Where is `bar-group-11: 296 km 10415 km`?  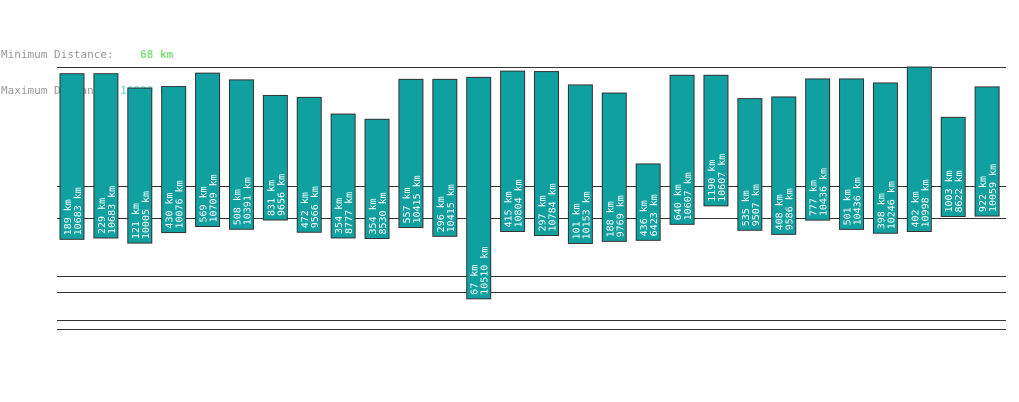 bar-group-11: 296 km 10415 km is located at coordinates (445, 157).